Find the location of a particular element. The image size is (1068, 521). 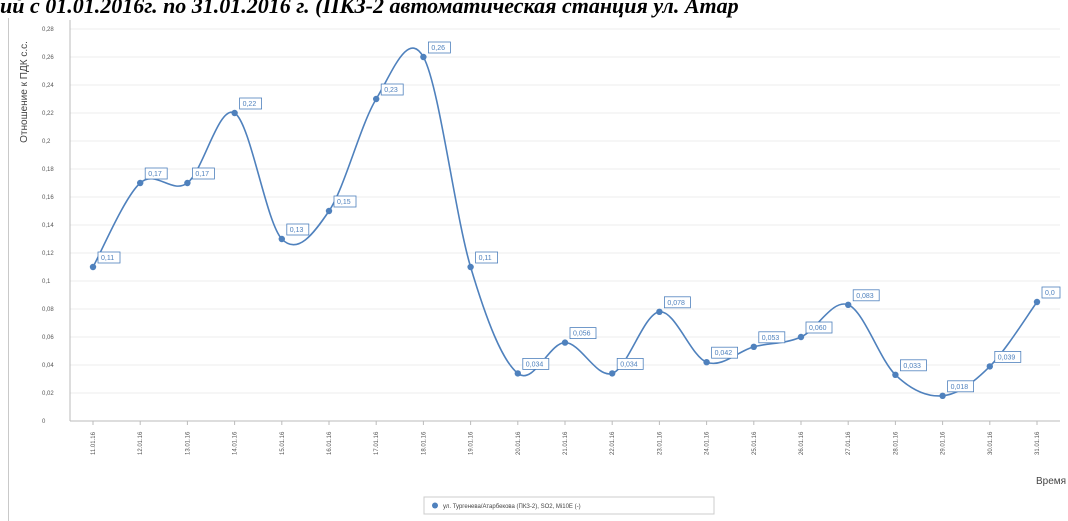

y-tick-label: 0,02 is located at coordinates (48, 394).